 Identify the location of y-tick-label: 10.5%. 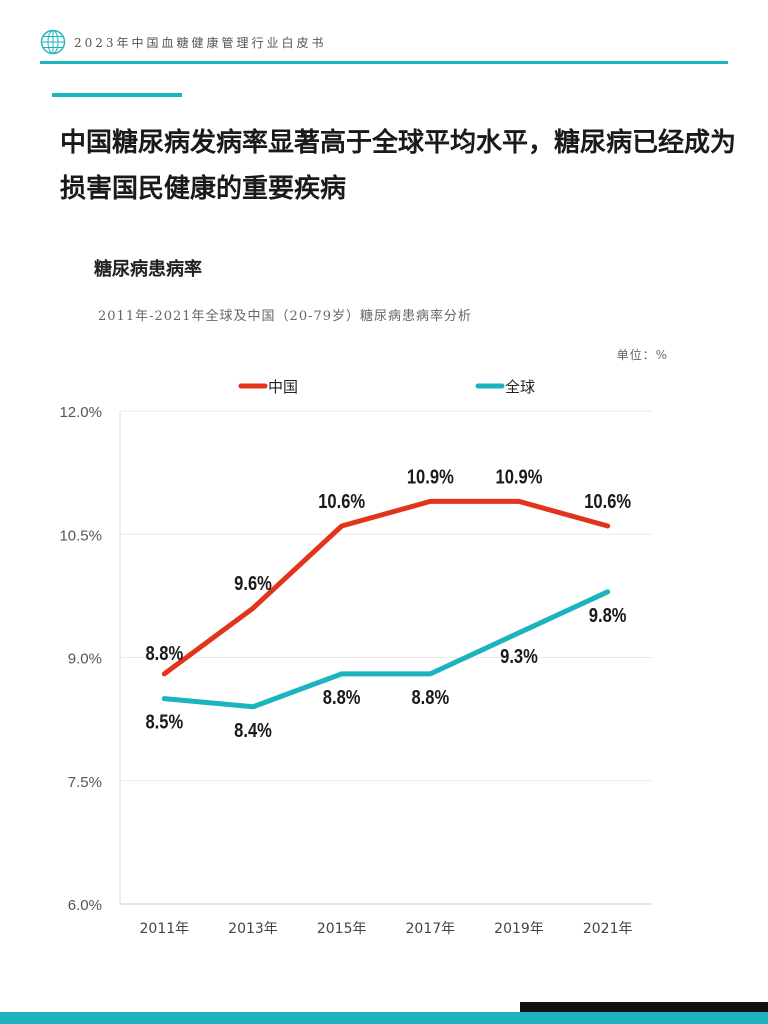
(80, 535).